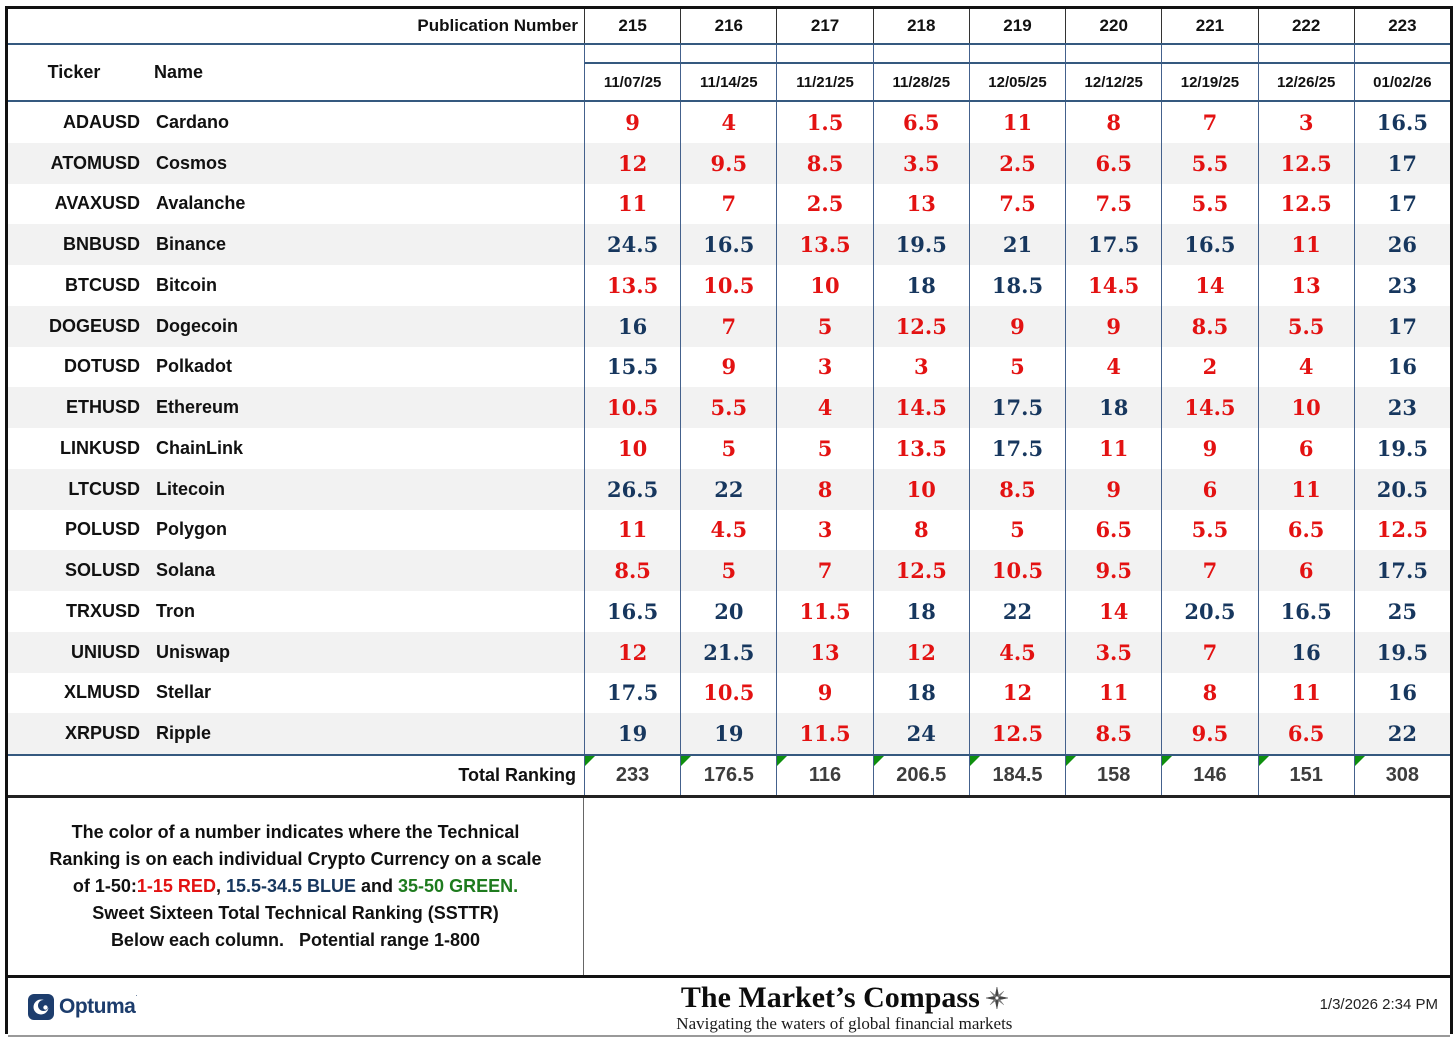 Image resolution: width=1456 pixels, height=1045 pixels. What do you see at coordinates (1016, 285) in the screenshot?
I see `ranking-value-cell: 18.5` at bounding box center [1016, 285].